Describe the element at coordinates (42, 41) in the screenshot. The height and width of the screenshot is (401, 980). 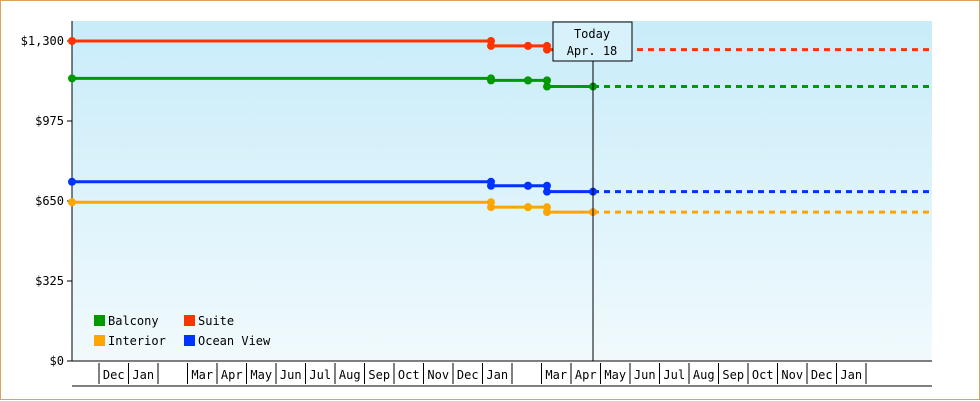
I see `y-tick-label: $1,300` at that location.